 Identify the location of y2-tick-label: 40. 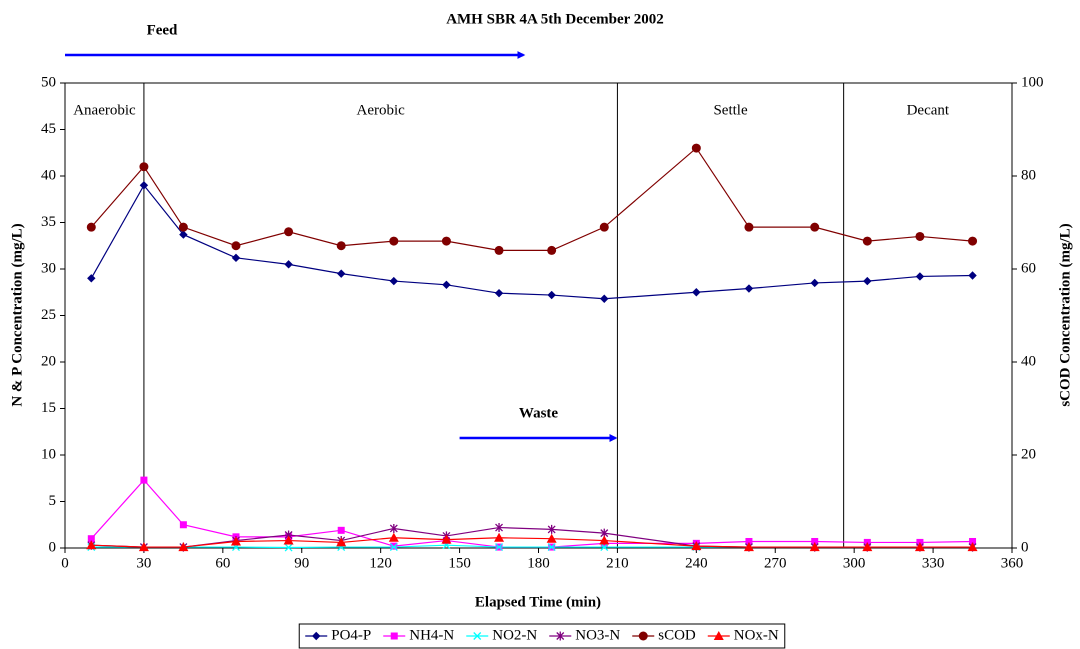
(1028, 361).